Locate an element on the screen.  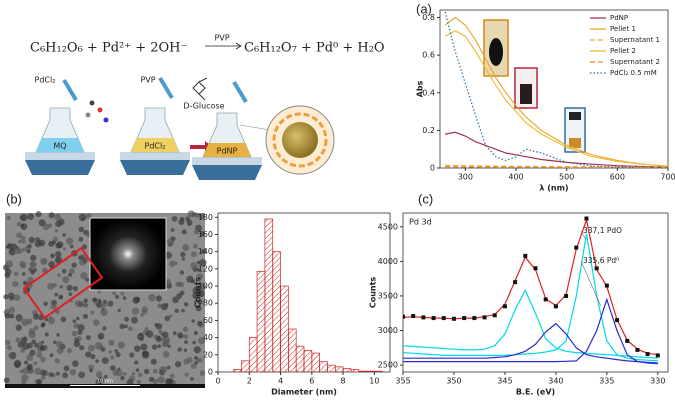
y-tick-label: 0 is located at coordinates (210, 372).